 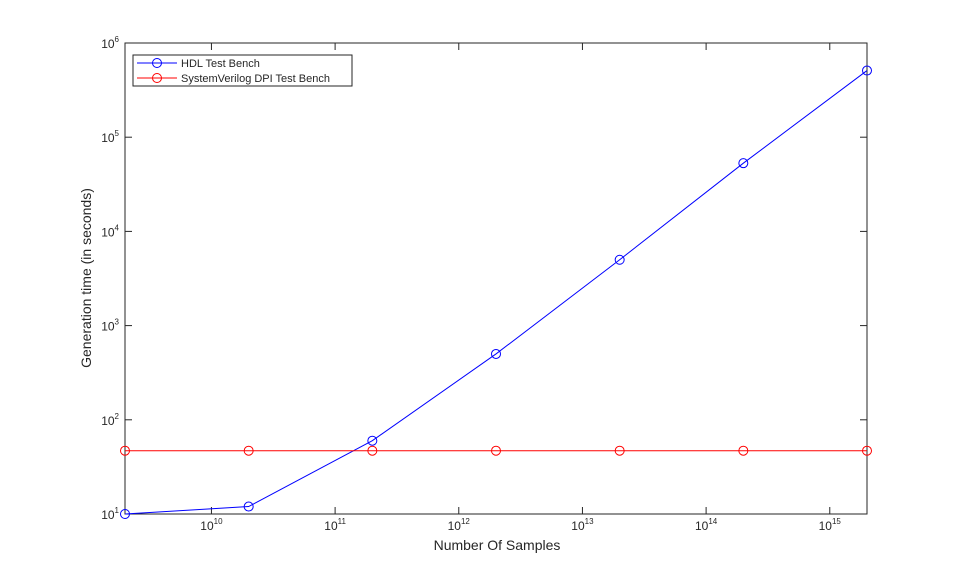 What do you see at coordinates (117, 133) in the screenshot?
I see `tick-label-exponent: 5` at bounding box center [117, 133].